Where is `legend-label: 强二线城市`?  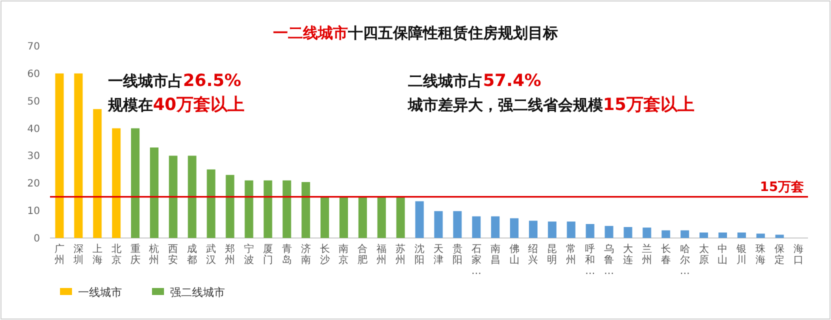 legend-label: 强二线城市 is located at coordinates (197, 292).